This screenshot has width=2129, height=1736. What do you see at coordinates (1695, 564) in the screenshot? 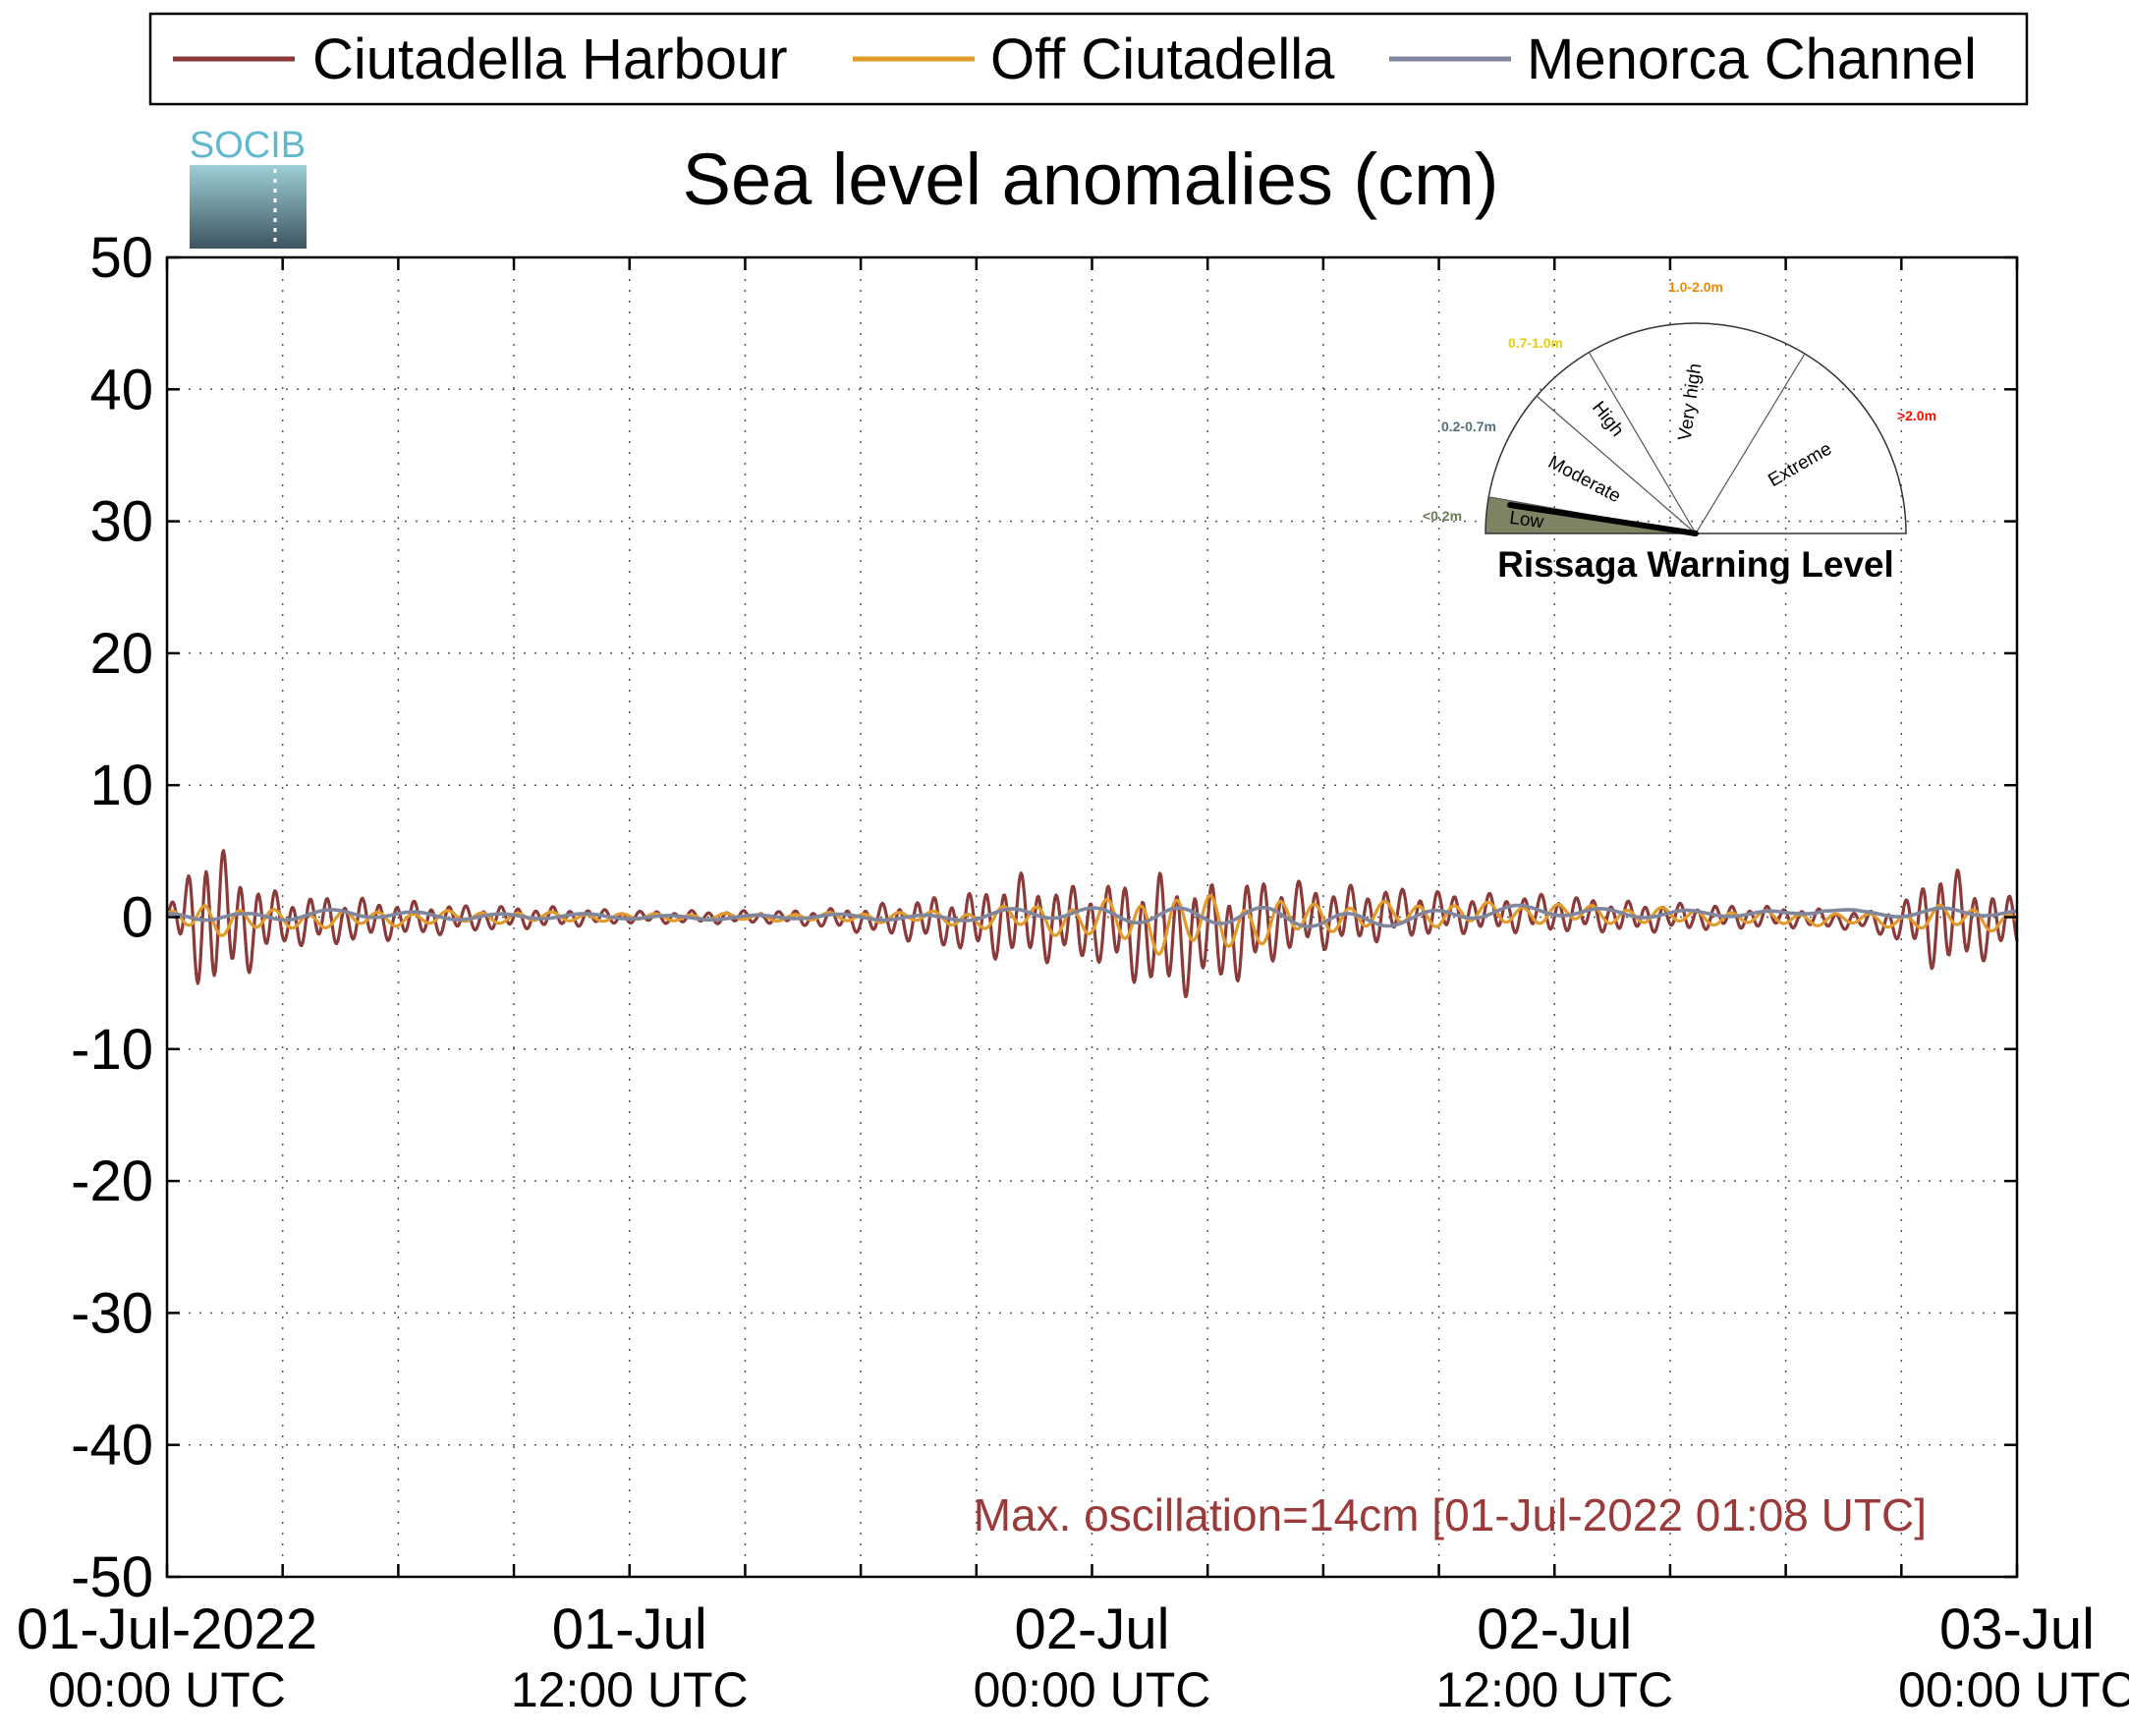
I see `gauge-title: Rissaga Warning Level` at bounding box center [1695, 564].